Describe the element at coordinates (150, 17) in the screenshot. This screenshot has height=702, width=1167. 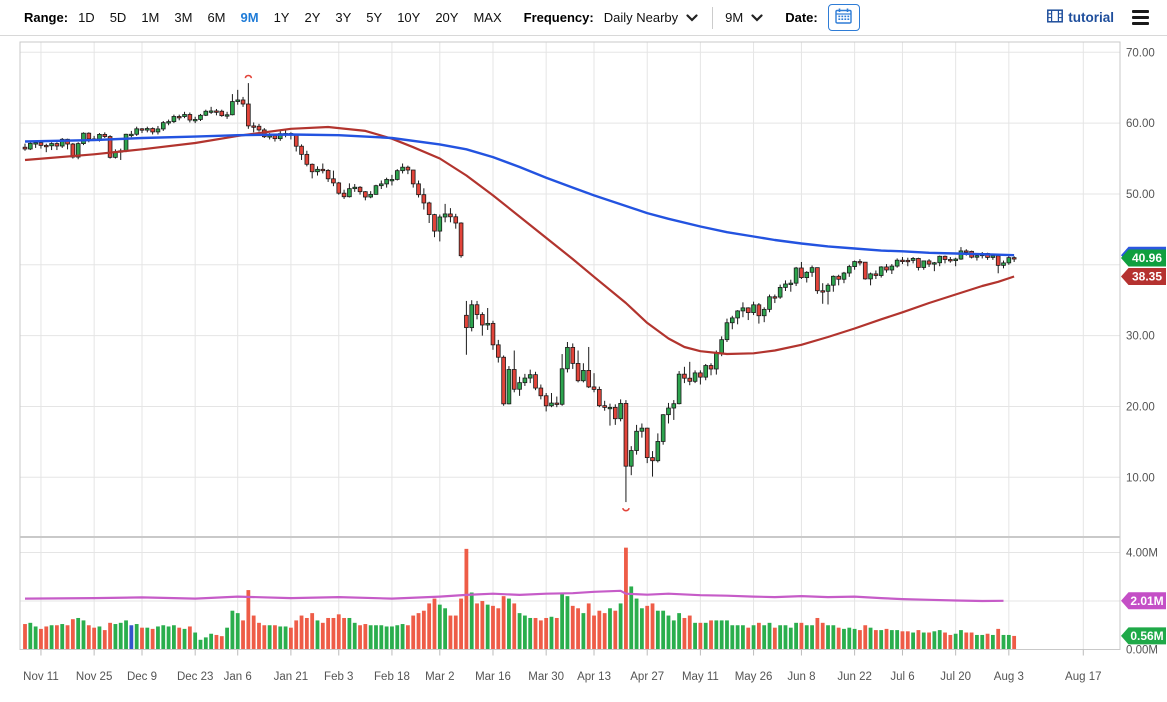
I see `range-item-1m: 1M` at that location.